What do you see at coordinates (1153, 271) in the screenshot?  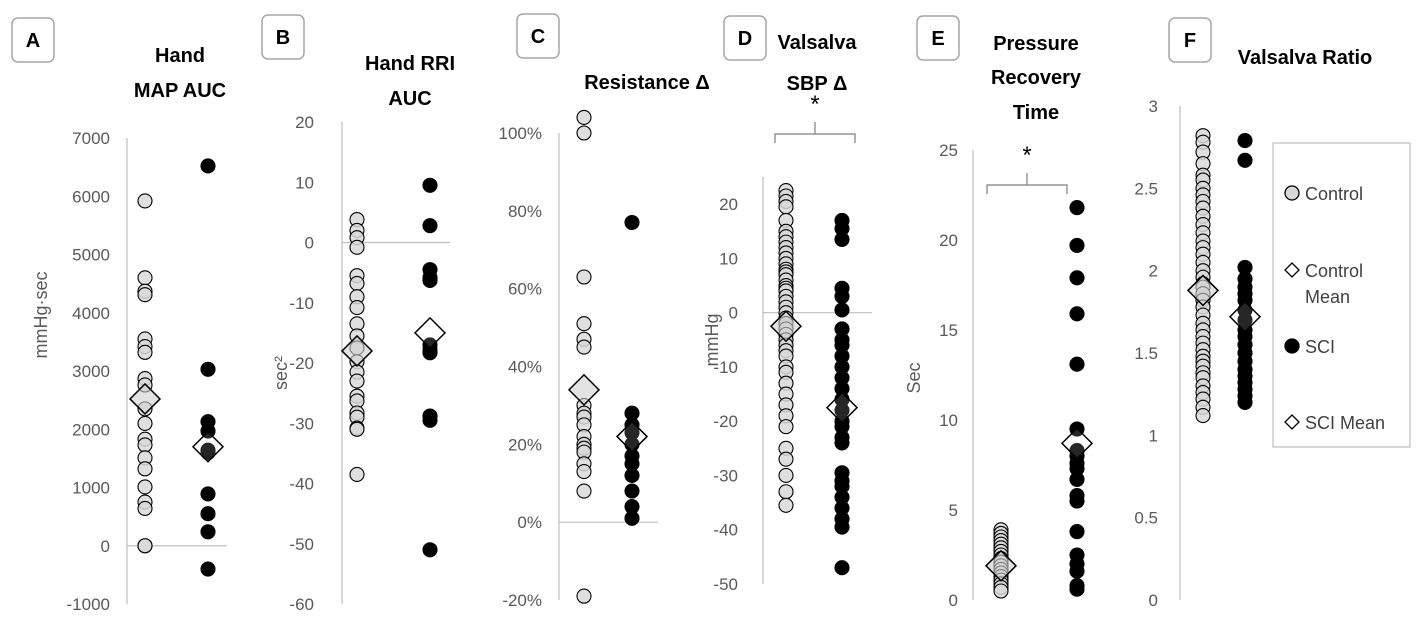 I see `tick-label: 2` at bounding box center [1153, 271].